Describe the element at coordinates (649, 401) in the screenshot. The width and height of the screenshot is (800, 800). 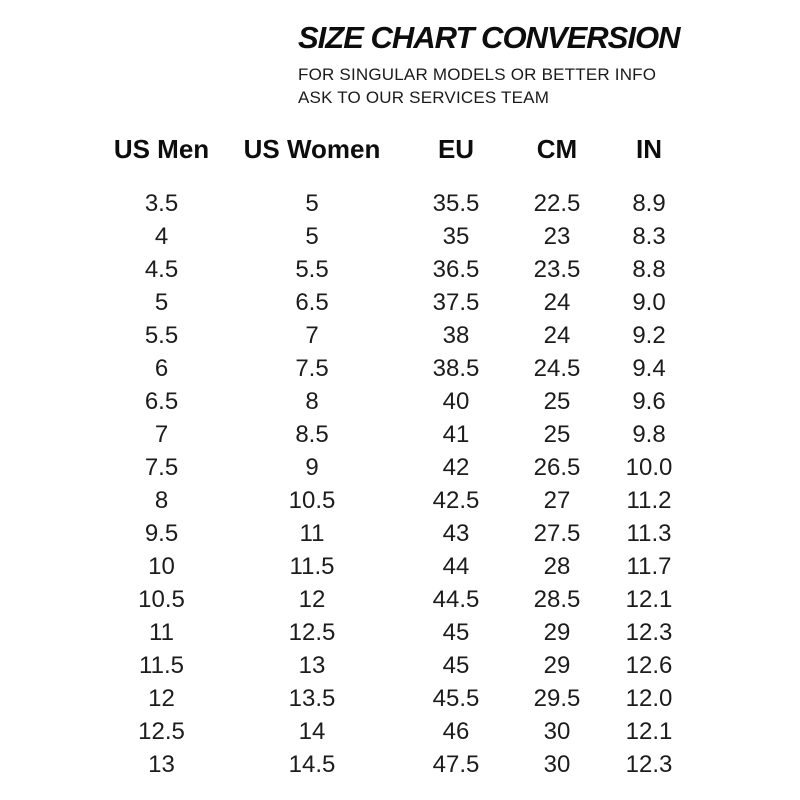
I see `cell-in: 9.6` at that location.